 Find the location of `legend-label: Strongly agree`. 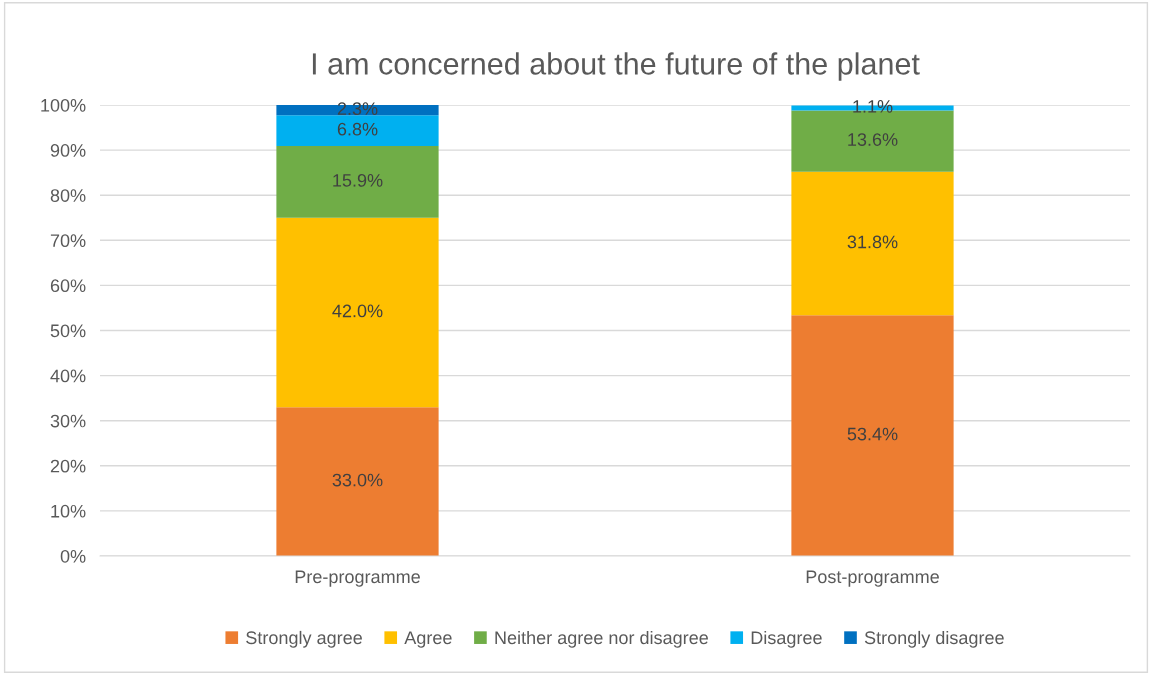

legend-label: Strongly agree is located at coordinates (304, 639).